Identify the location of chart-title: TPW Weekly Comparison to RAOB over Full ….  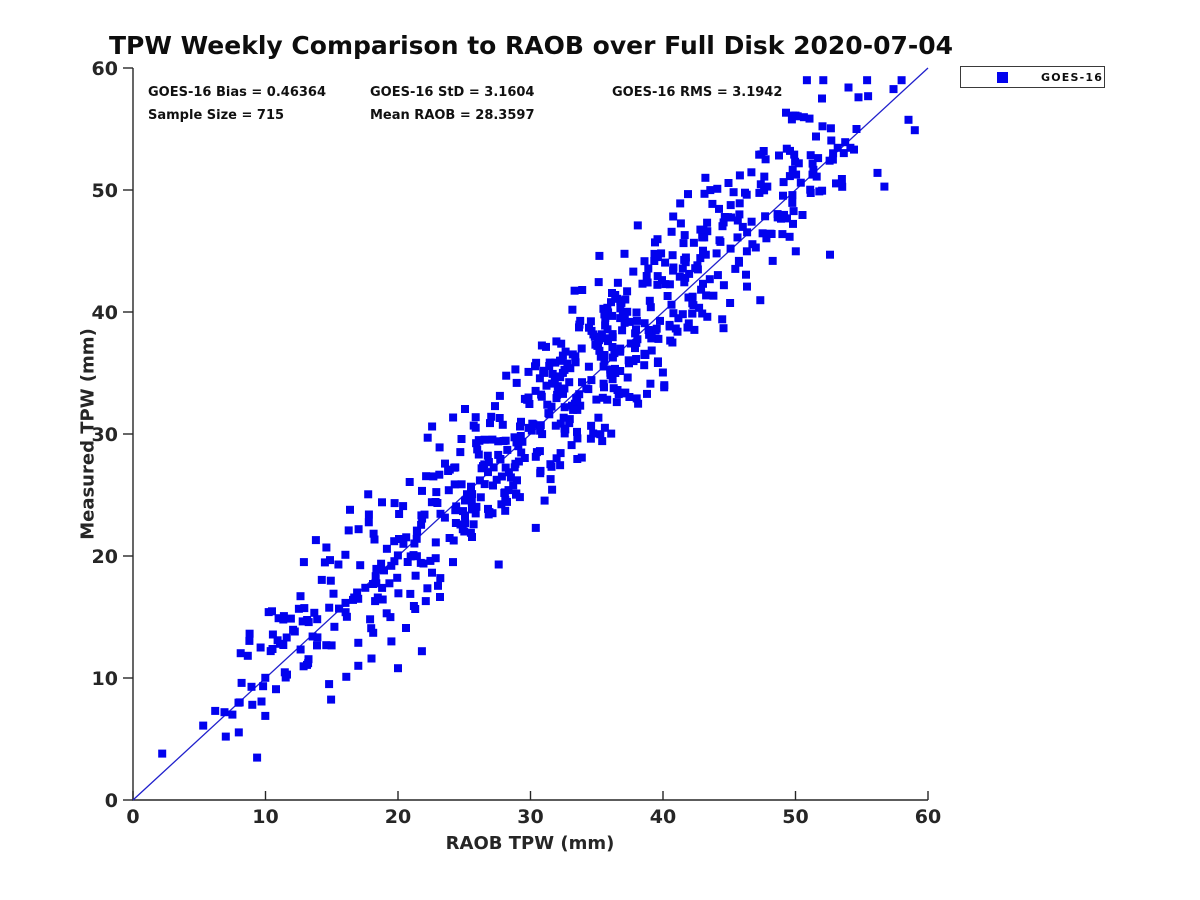
(531, 45).